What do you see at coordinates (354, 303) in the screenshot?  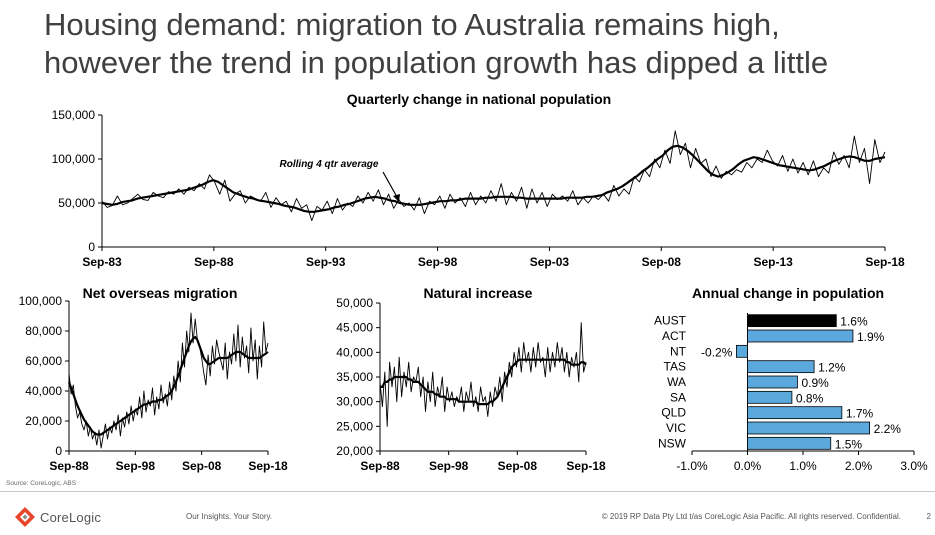 I see `natural-y-tick-label: 50,000` at bounding box center [354, 303].